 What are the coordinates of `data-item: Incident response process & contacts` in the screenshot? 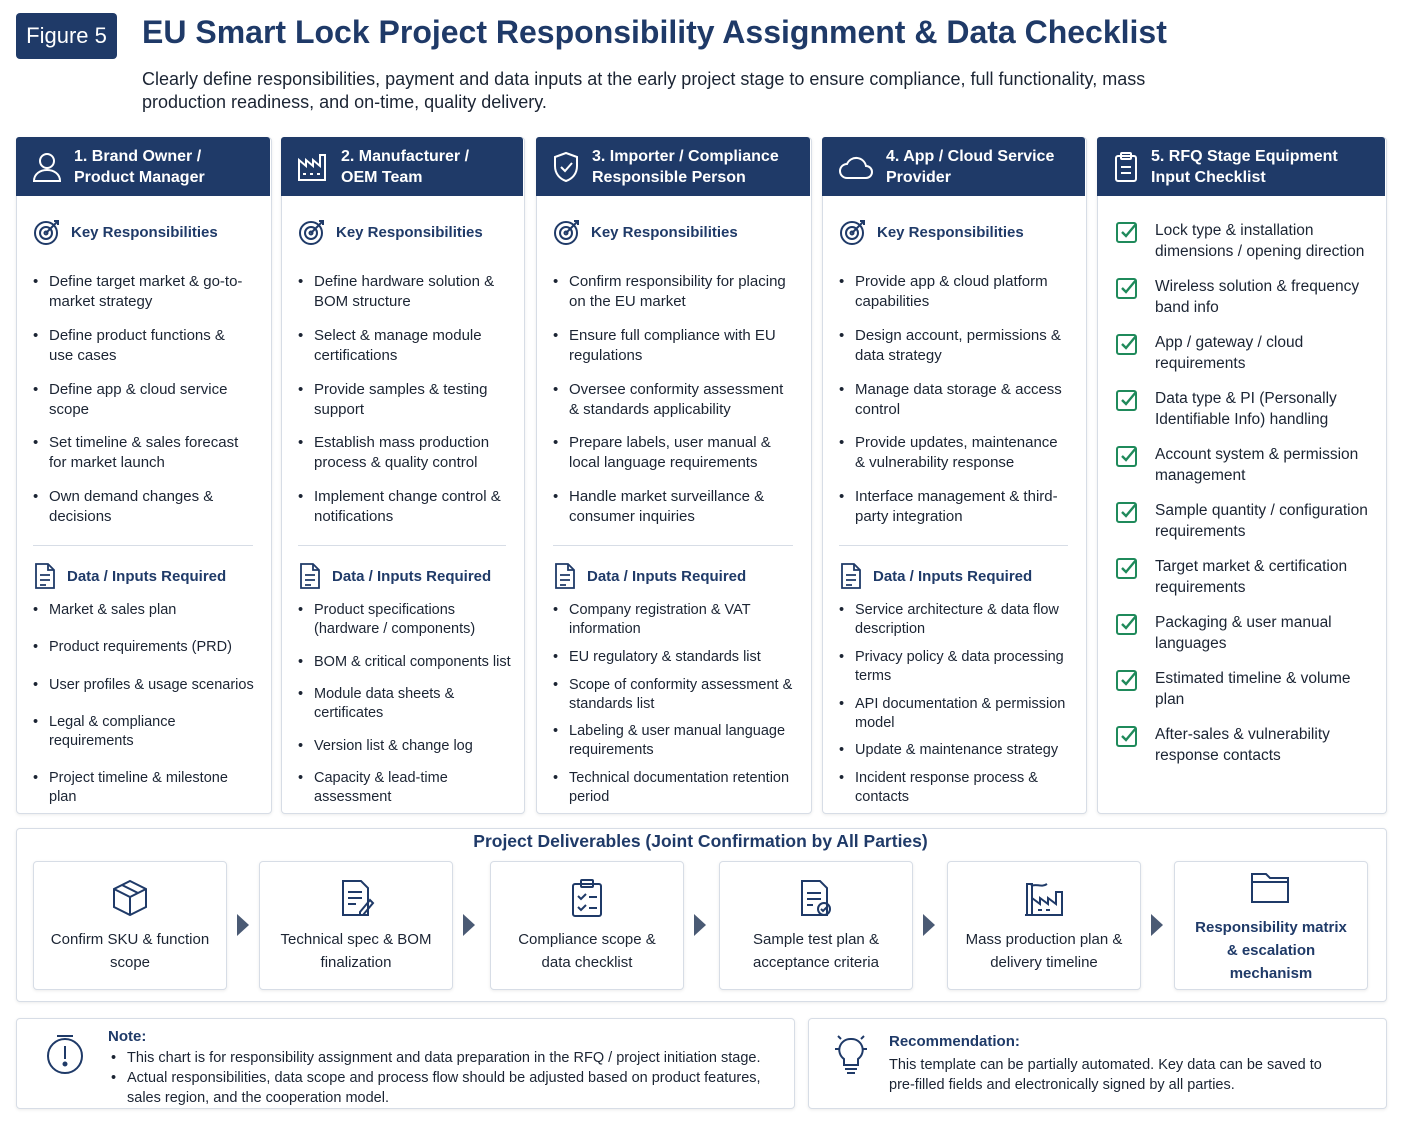 It's located at (956, 788).